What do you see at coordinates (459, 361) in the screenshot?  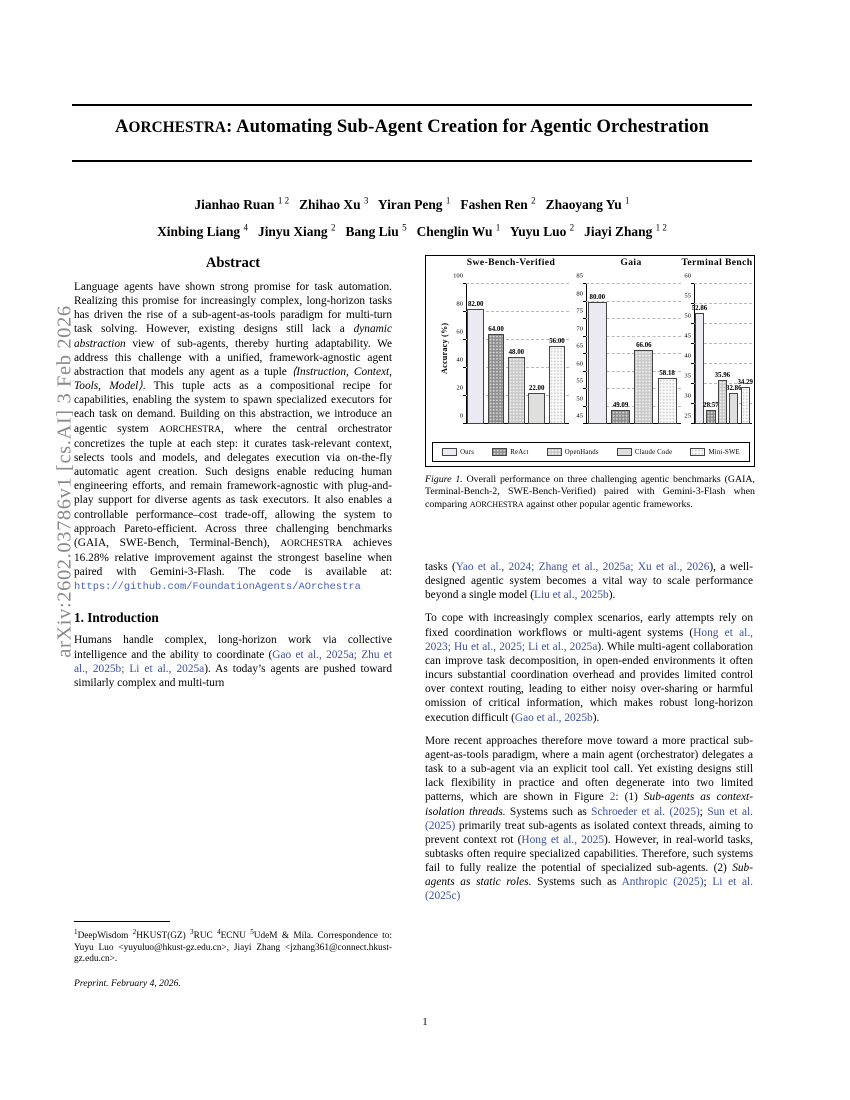 I see `y-axis-tick-label: 40` at bounding box center [459, 361].